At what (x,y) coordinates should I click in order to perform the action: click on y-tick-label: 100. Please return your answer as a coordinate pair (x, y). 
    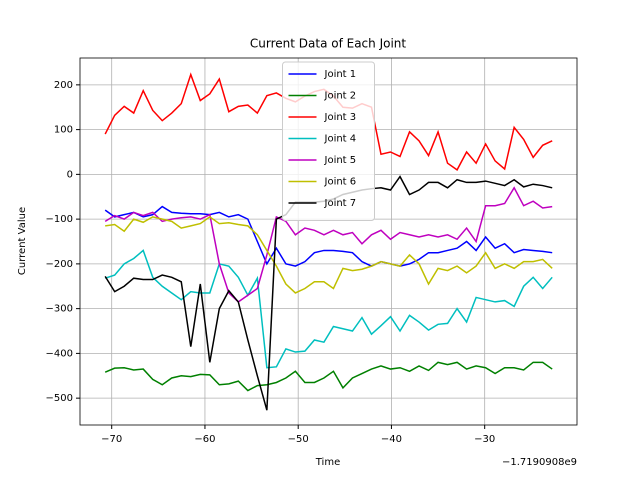
    Looking at the image, I should click on (63, 130).